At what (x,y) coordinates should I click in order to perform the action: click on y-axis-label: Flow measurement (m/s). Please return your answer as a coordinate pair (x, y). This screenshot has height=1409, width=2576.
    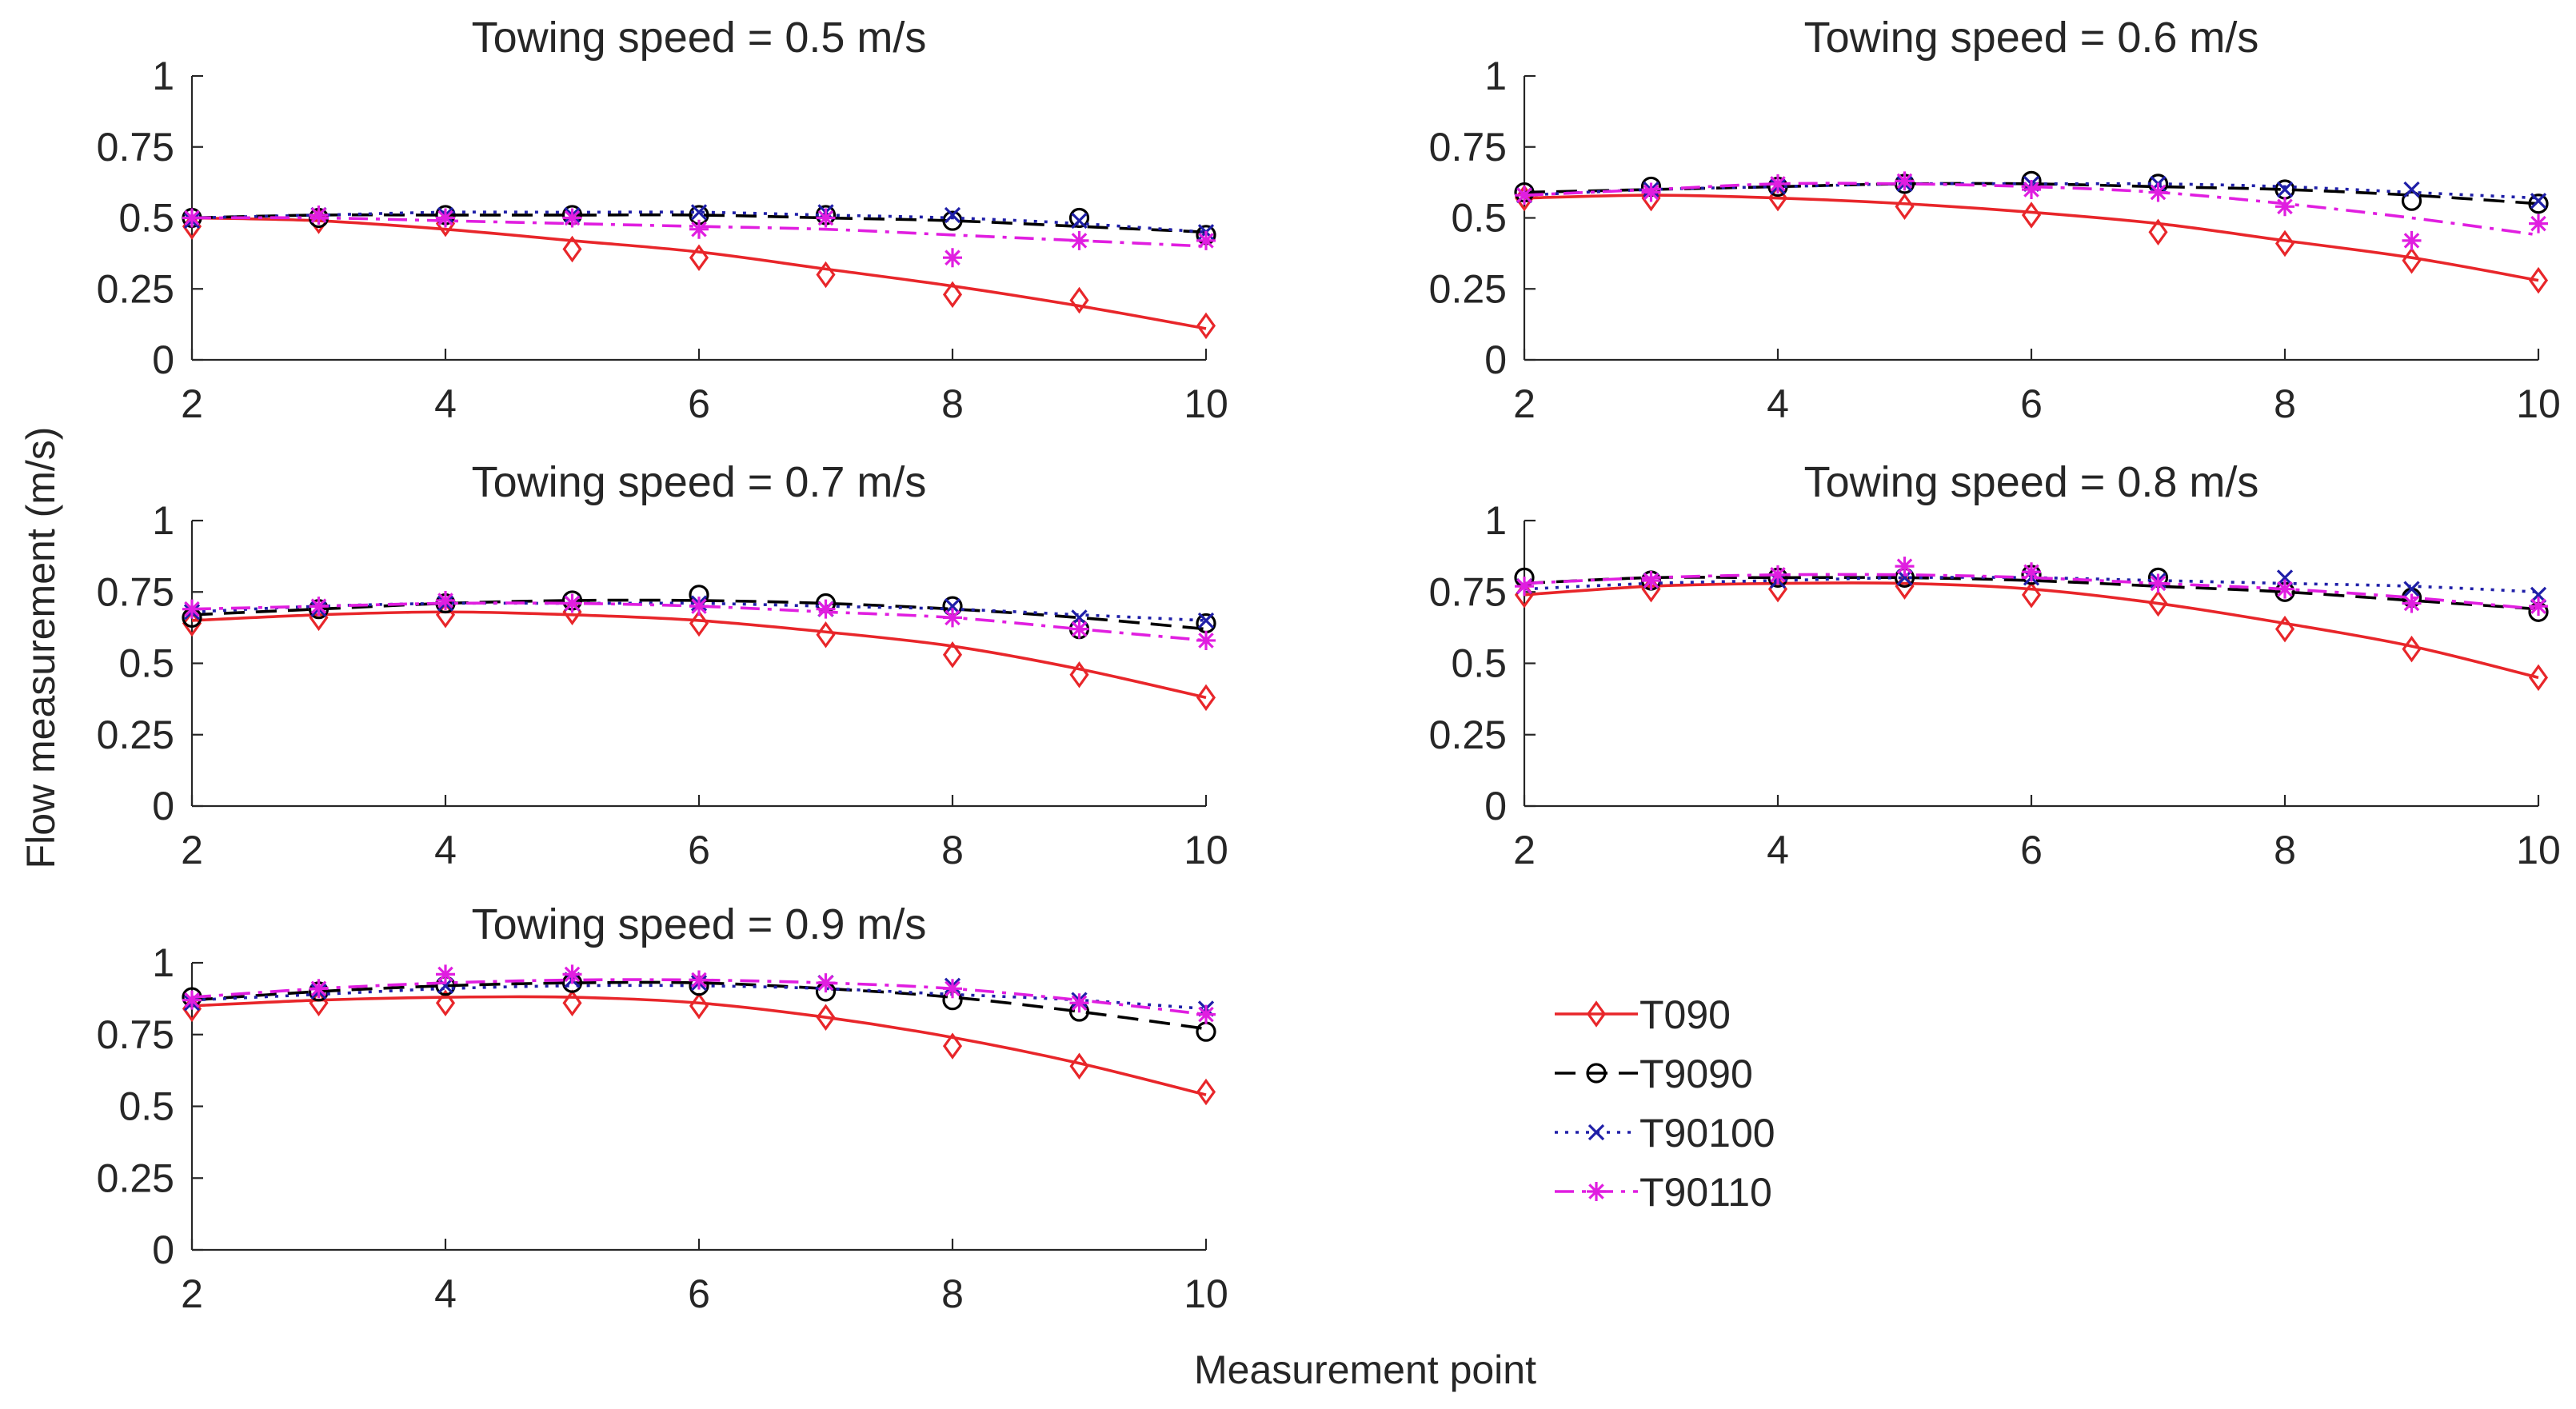
    Looking at the image, I should click on (40, 648).